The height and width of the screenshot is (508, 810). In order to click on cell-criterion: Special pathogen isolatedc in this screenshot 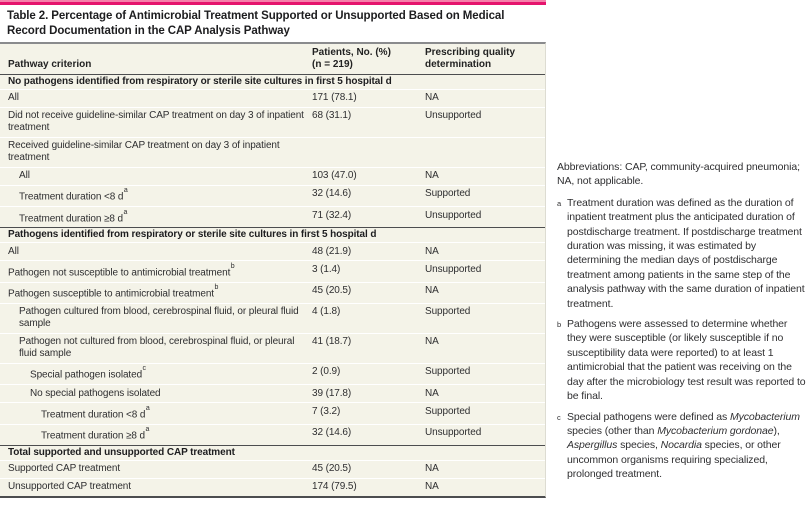, I will do `click(156, 374)`.